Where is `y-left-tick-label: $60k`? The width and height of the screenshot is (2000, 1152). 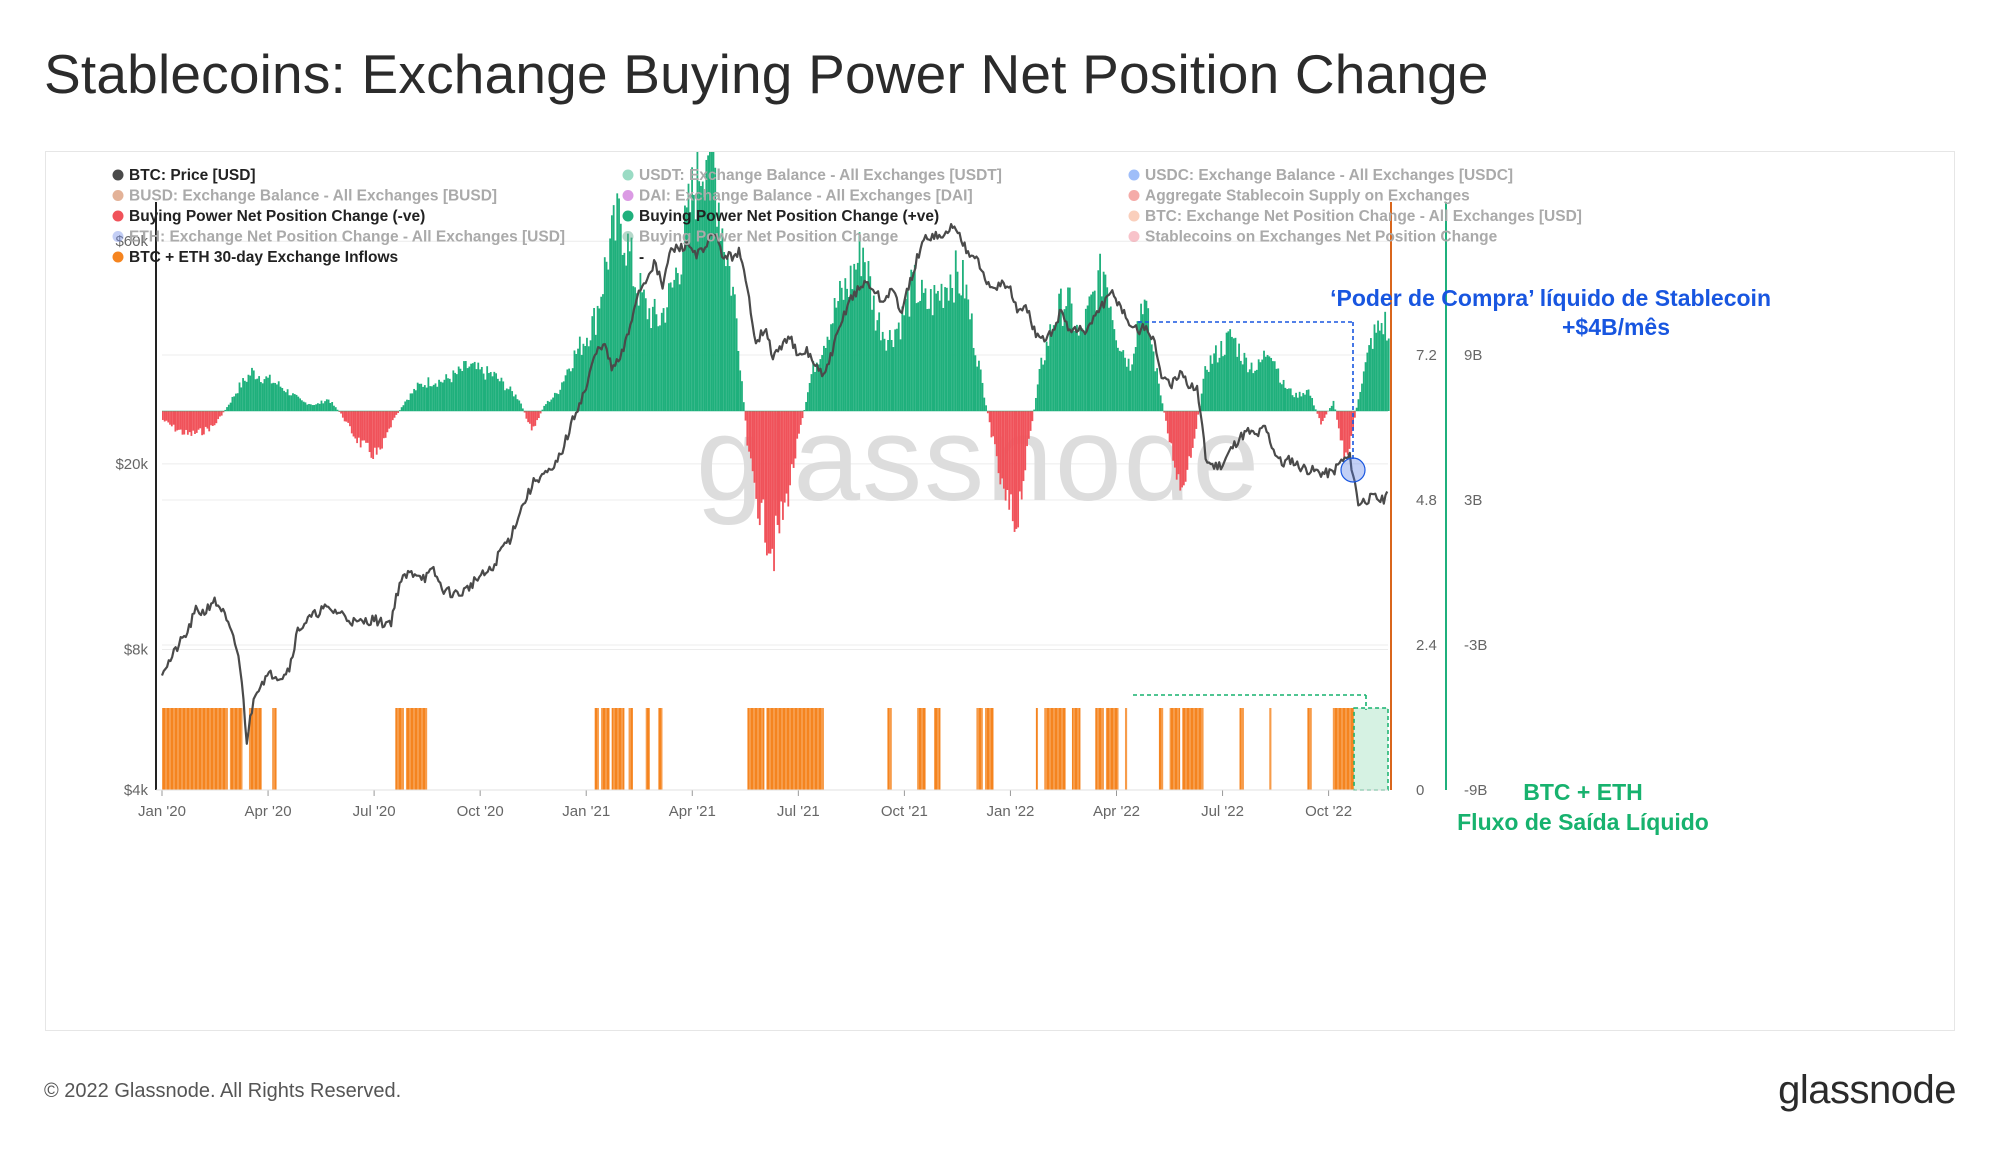 y-left-tick-label: $60k is located at coordinates (131, 241).